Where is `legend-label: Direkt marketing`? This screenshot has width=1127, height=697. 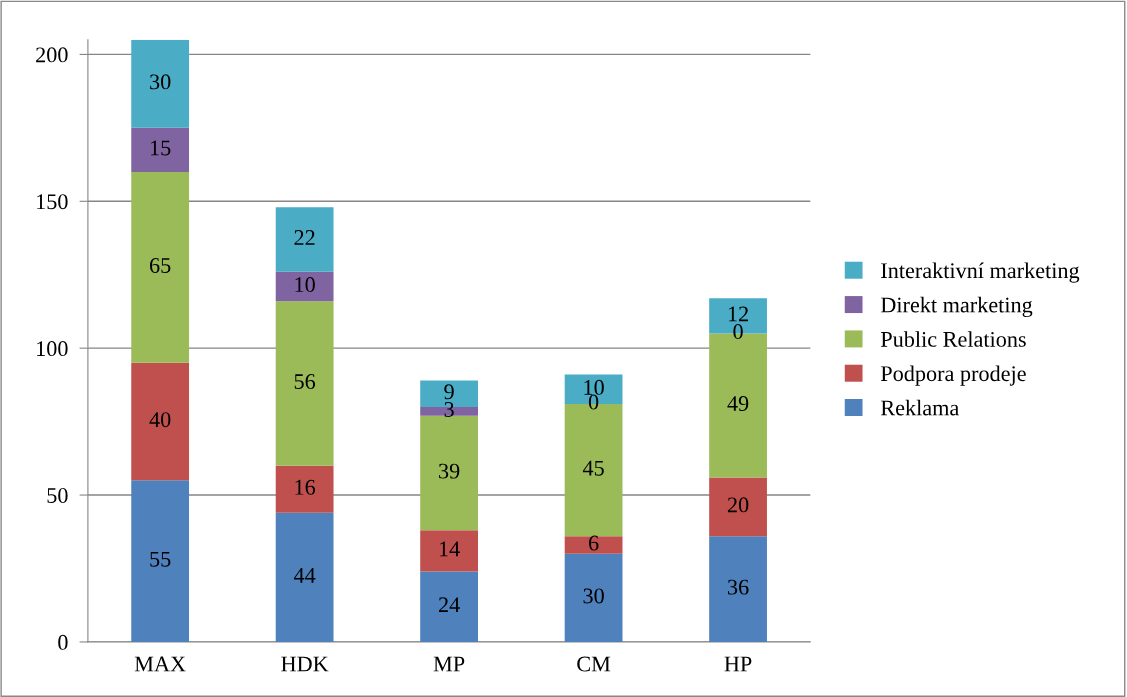 legend-label: Direkt marketing is located at coordinates (956, 307).